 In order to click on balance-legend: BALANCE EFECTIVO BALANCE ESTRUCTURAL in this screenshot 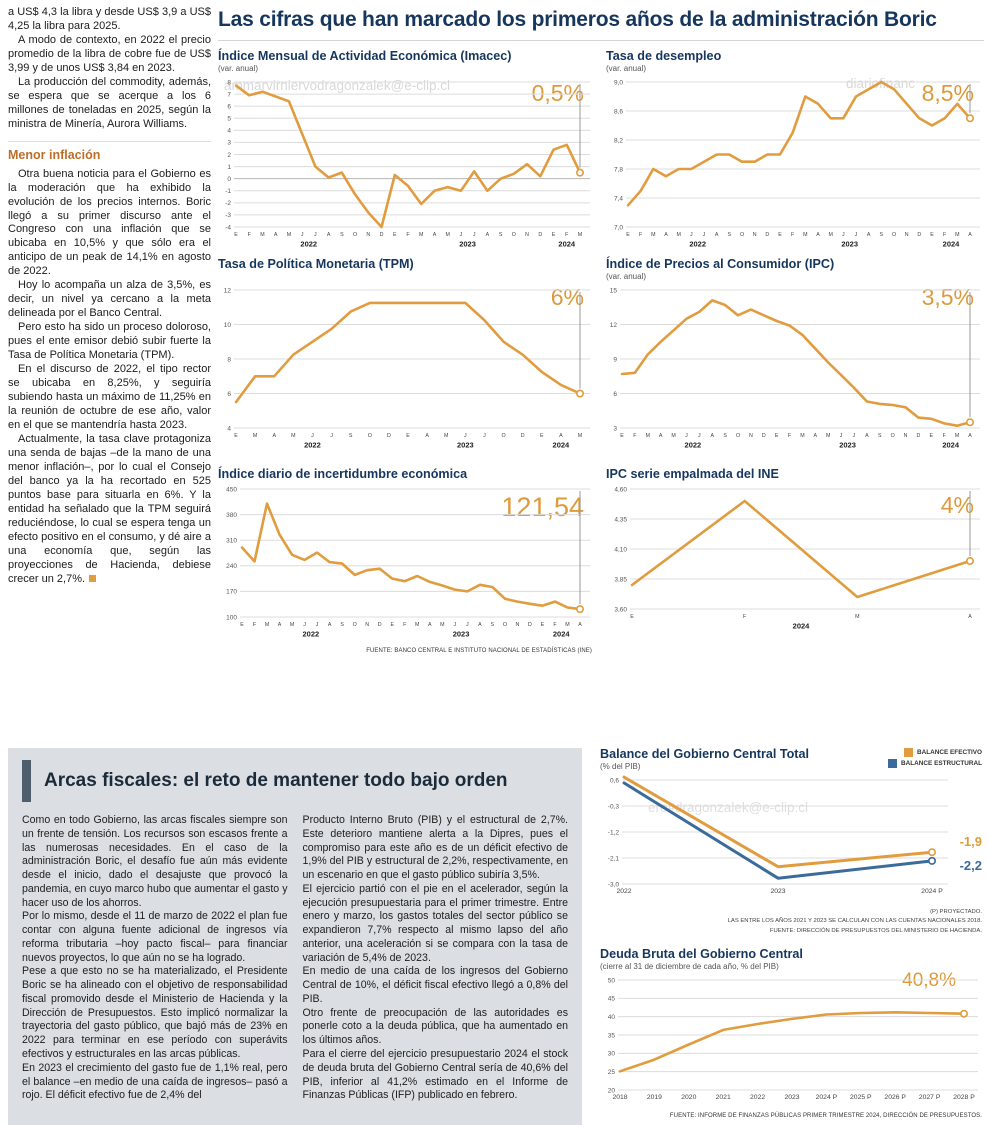, I will do `click(935, 759)`.